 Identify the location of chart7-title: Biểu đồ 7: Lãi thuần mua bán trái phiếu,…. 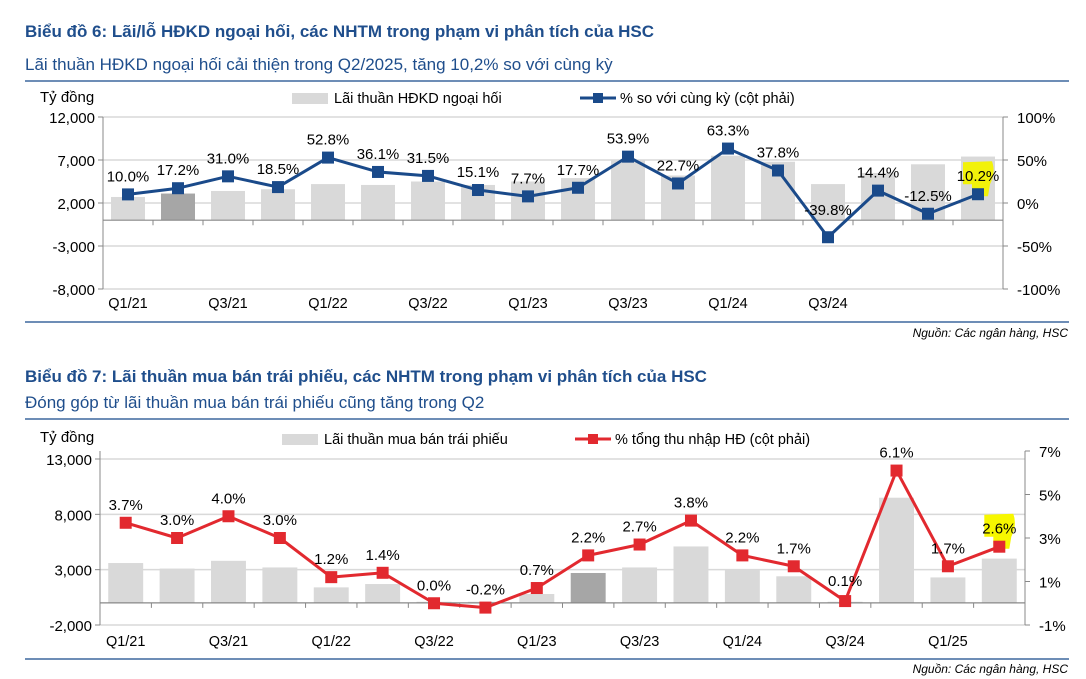
(366, 376).